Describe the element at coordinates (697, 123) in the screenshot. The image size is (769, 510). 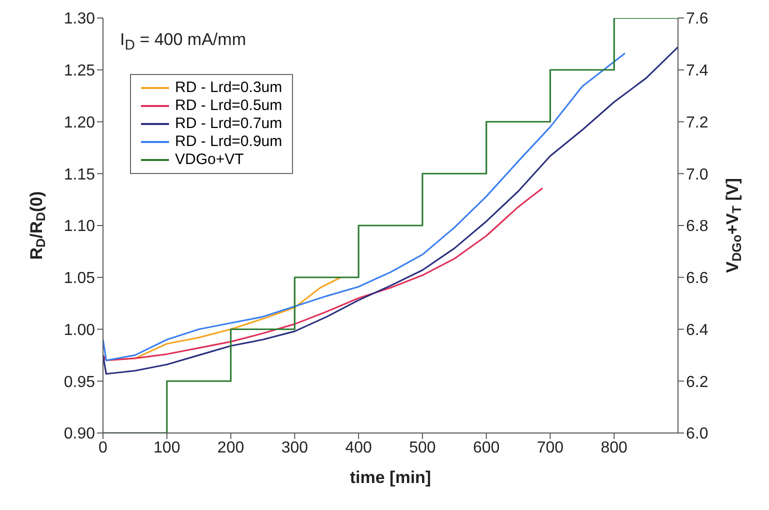
I see `y2-tick-label: 7.2` at that location.